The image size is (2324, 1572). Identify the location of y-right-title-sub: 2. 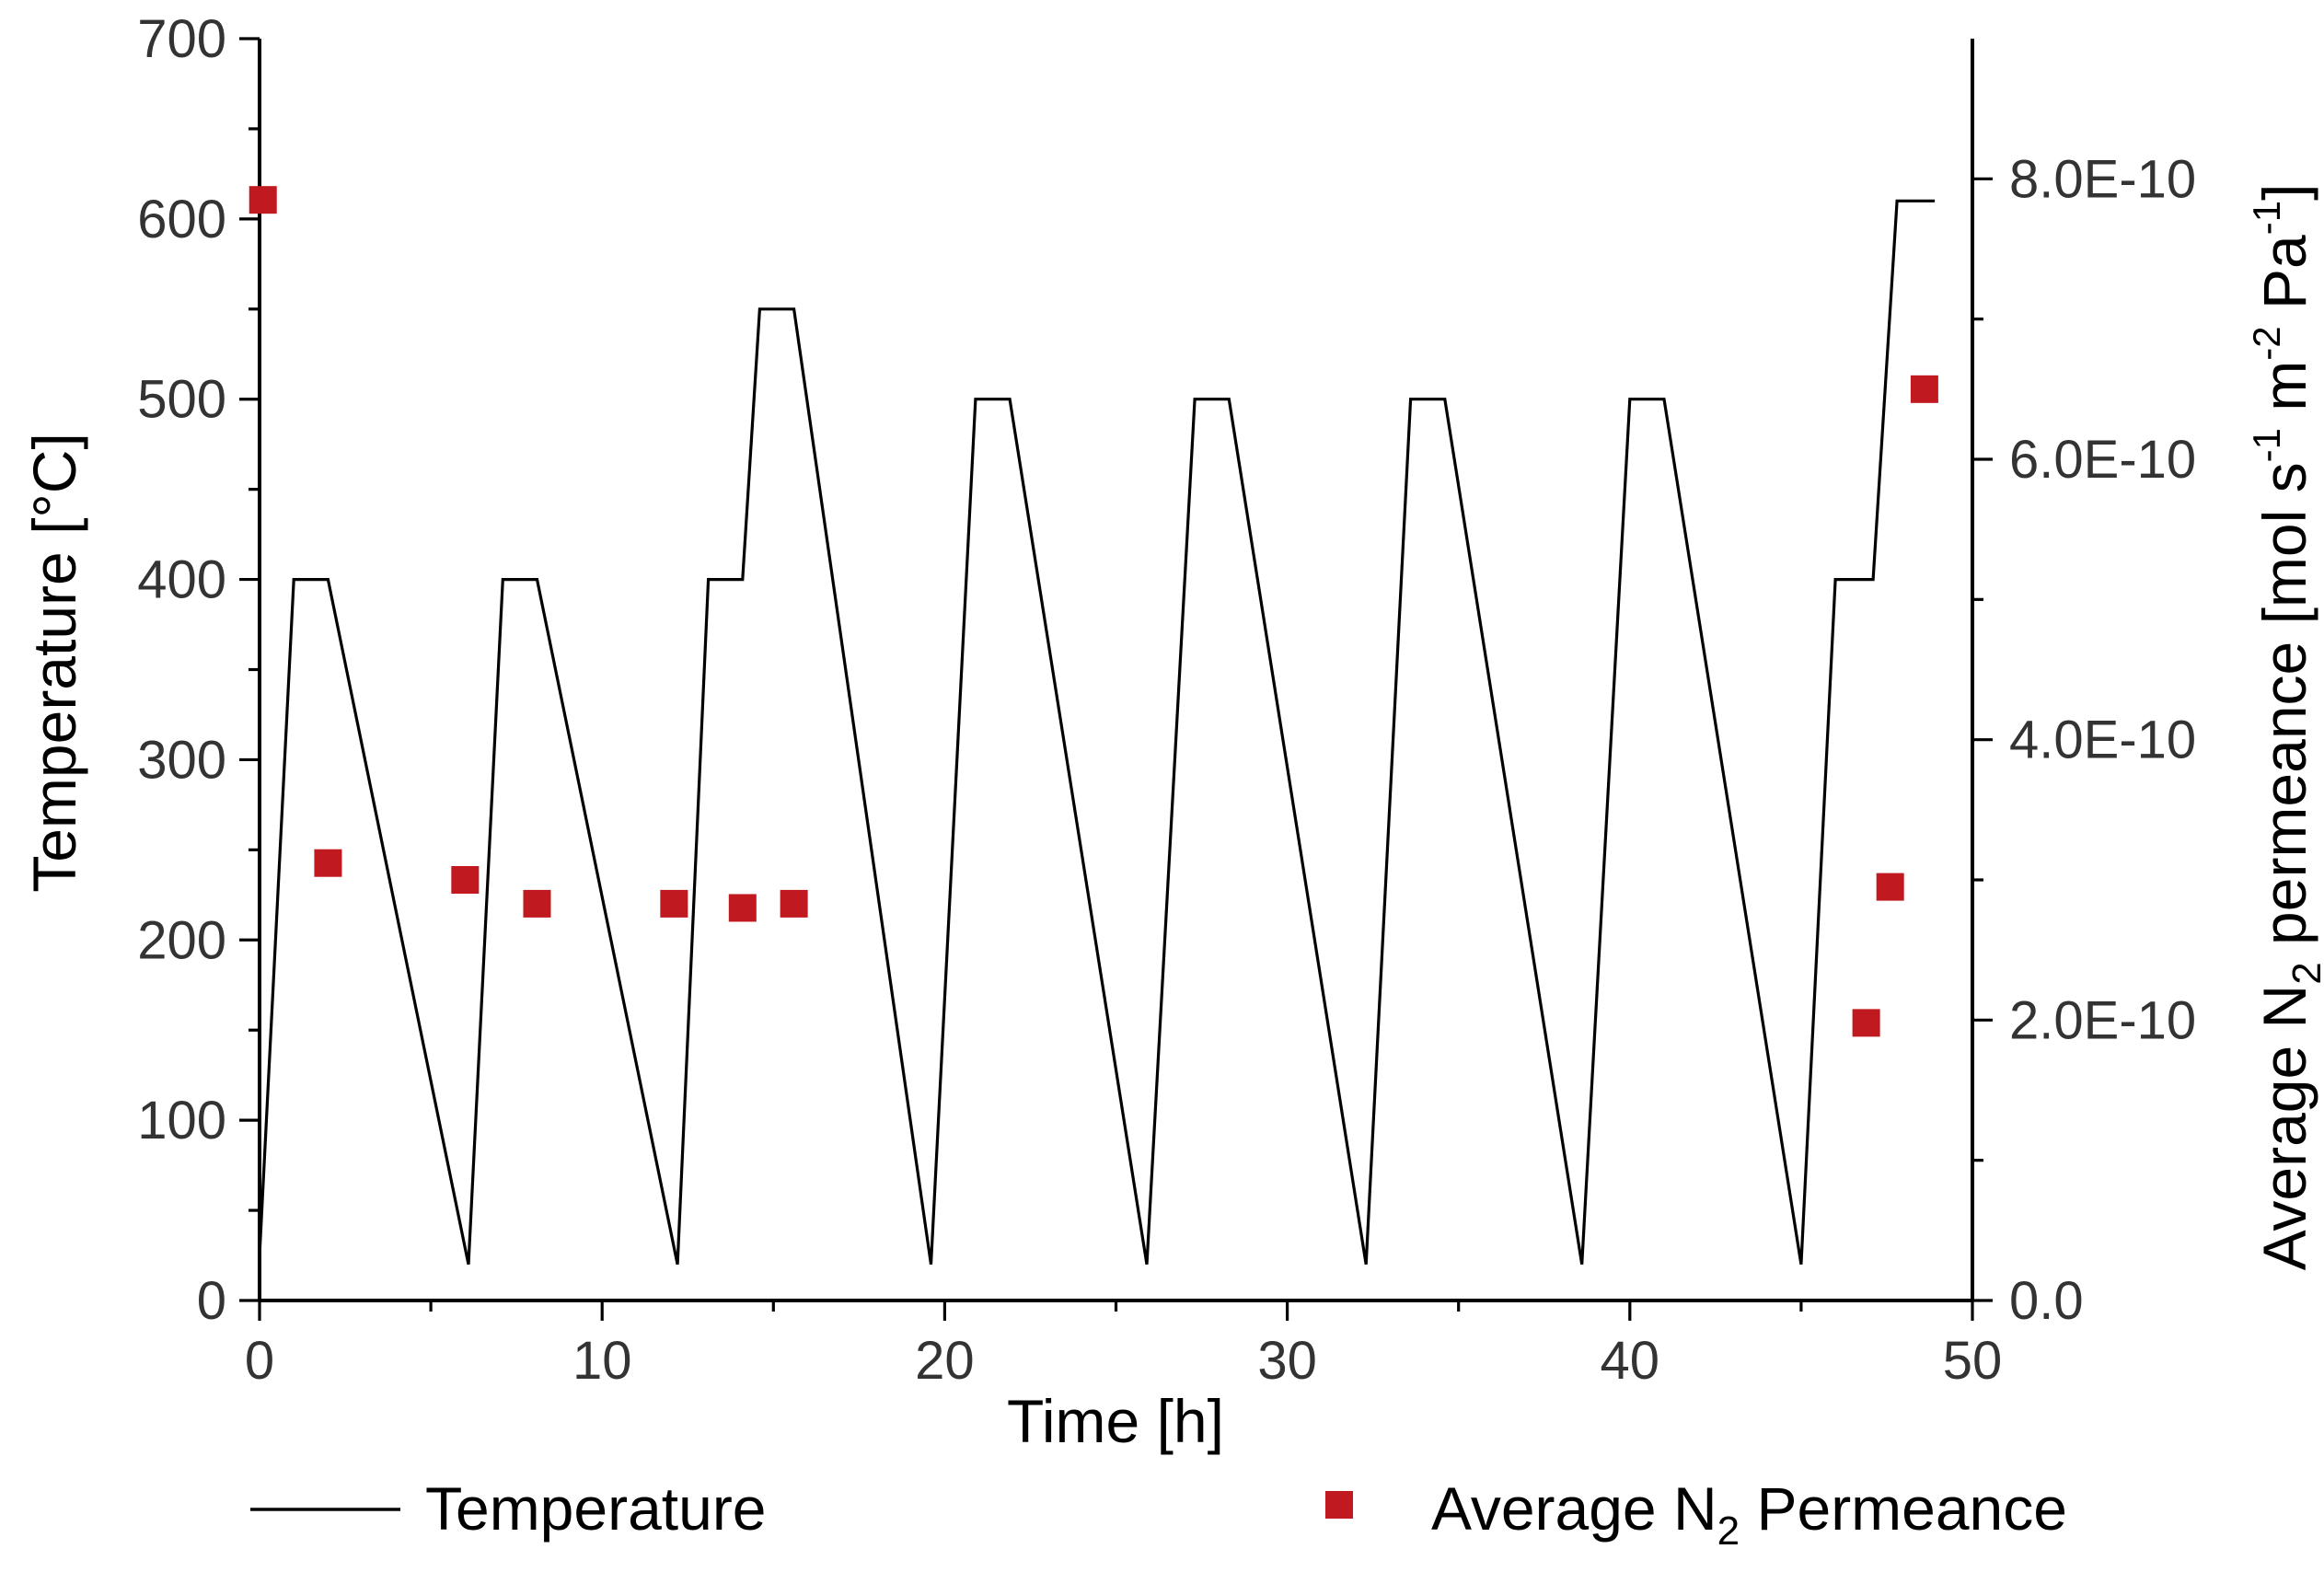
(2304, 973).